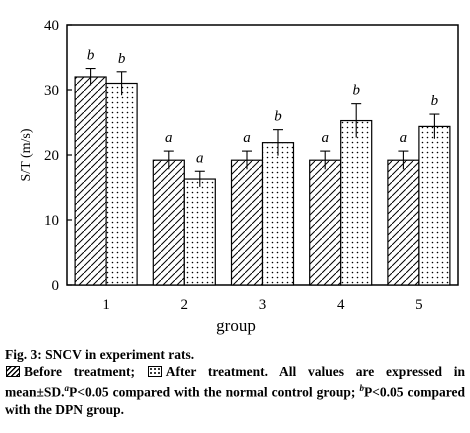 The image size is (470, 433). Describe the element at coordinates (361, 388) in the screenshot. I see `sup-b: b` at that location.